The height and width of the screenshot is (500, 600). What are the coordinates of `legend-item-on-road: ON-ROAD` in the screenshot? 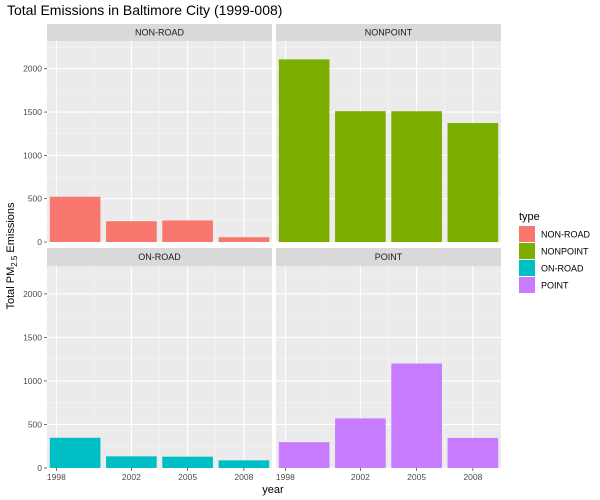 It's located at (551, 268).